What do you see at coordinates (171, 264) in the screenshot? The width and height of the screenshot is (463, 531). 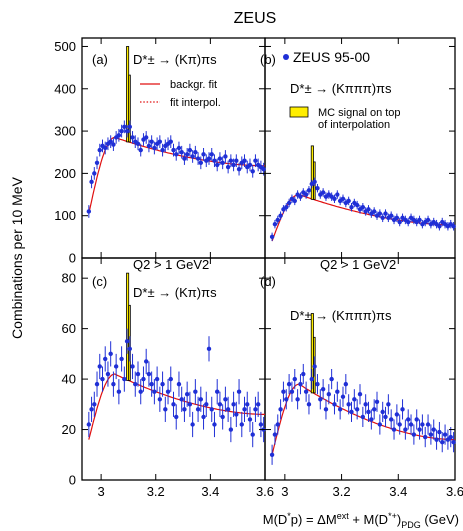 I see `panel-c-q2: Q2 > 1 GeV2` at bounding box center [171, 264].